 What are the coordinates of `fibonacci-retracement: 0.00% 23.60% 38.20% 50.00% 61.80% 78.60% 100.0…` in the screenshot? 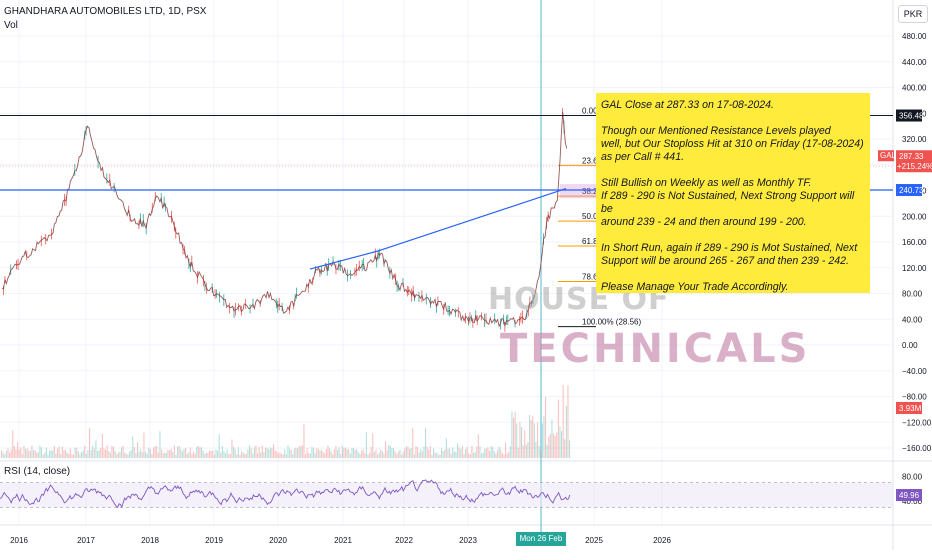 It's located at (599, 217).